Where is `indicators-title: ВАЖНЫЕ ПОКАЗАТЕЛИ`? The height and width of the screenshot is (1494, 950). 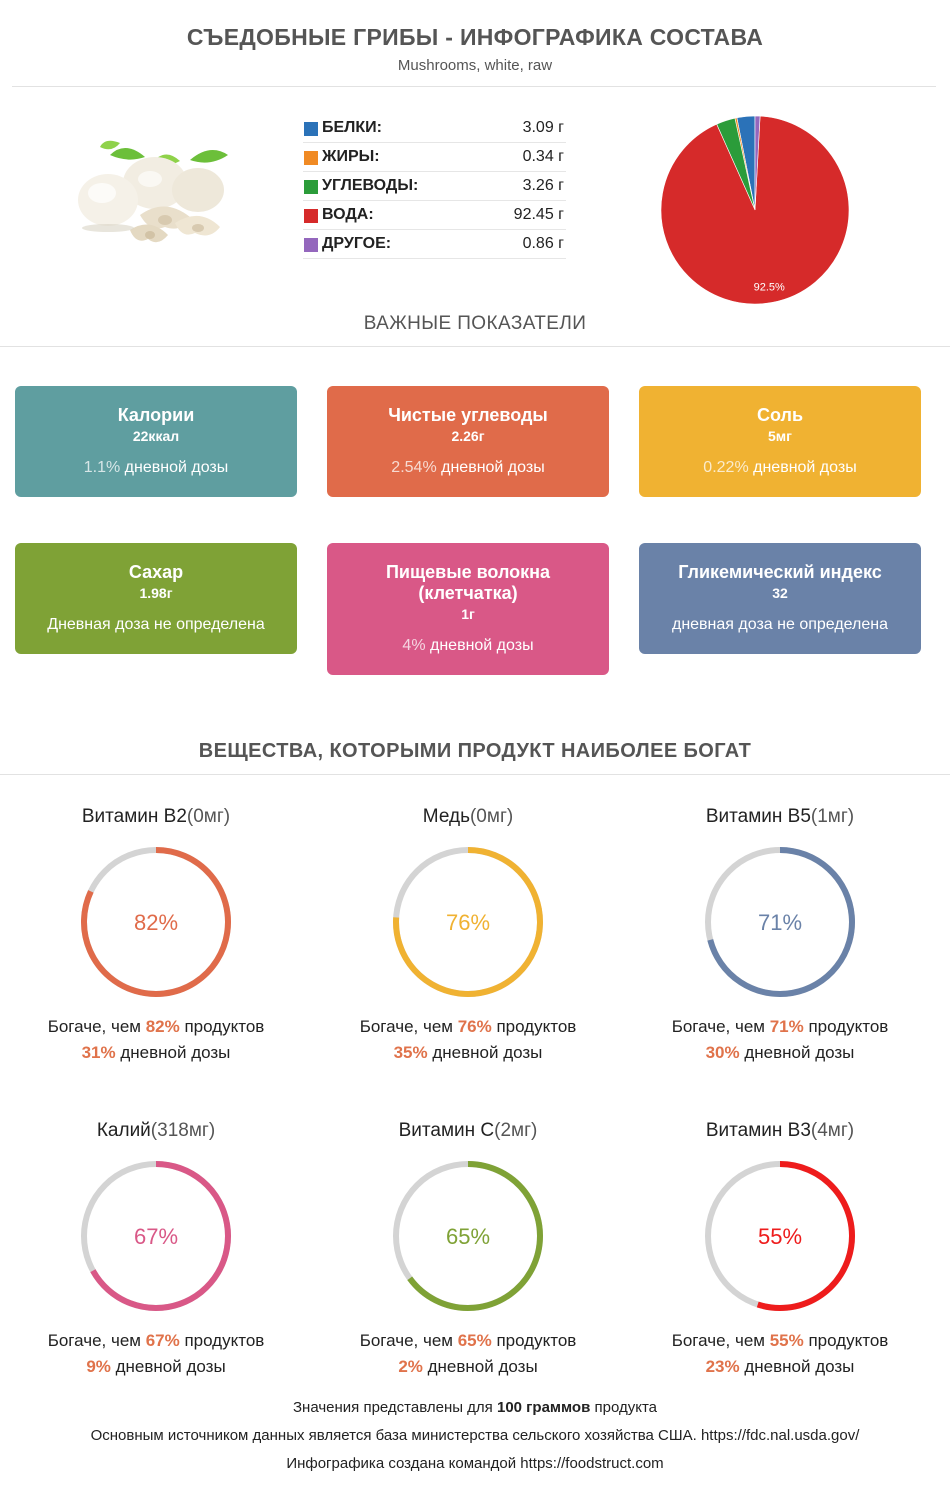 indicators-title: ВАЖНЫЕ ПОКАЗАТЕЛИ is located at coordinates (475, 323).